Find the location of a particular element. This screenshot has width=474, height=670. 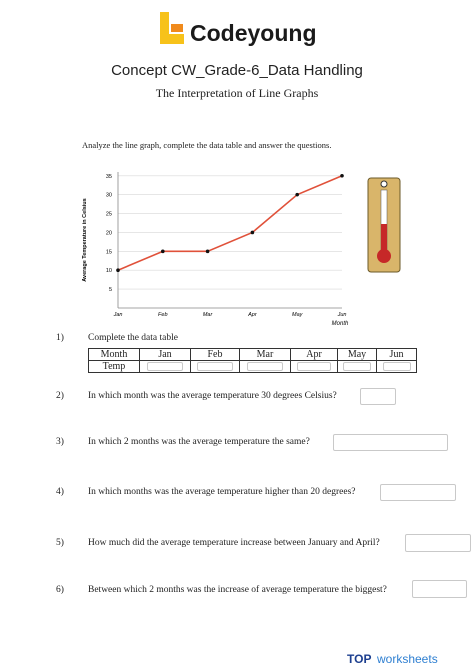

x-tick-label: May is located at coordinates (298, 315).